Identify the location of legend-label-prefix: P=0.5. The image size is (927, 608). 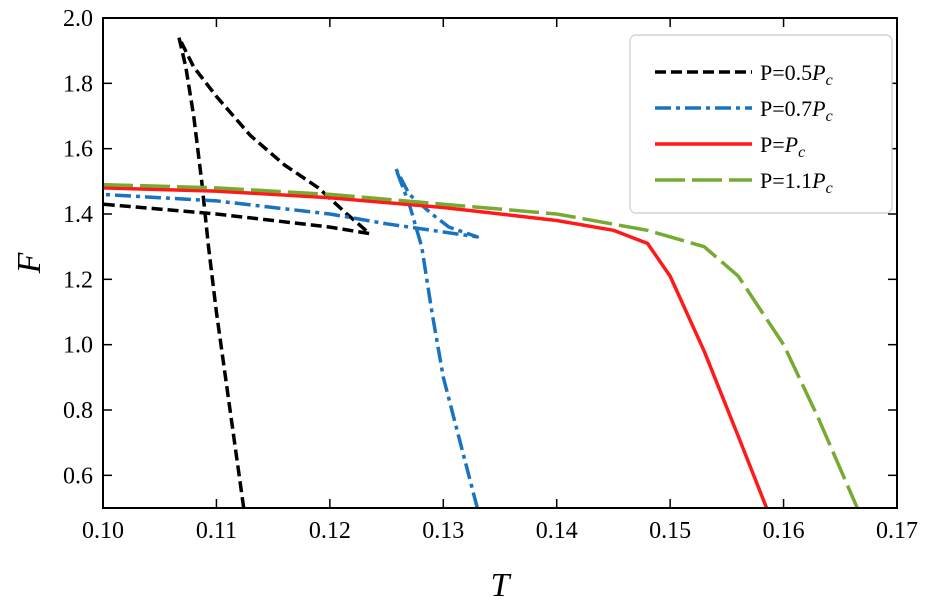
(786, 72).